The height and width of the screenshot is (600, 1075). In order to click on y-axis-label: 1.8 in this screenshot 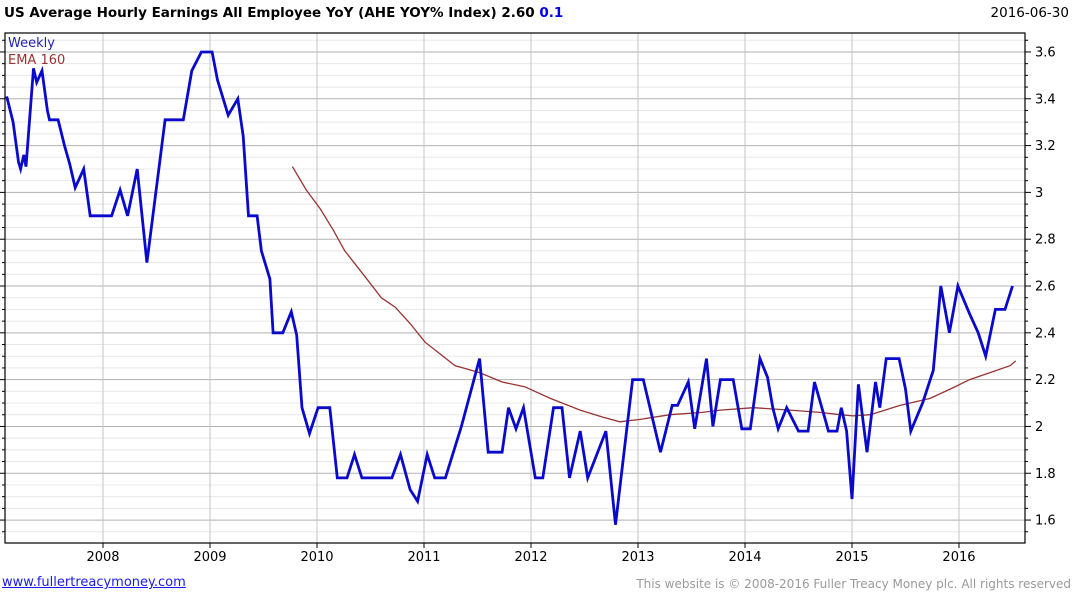, I will do `click(1045, 474)`.